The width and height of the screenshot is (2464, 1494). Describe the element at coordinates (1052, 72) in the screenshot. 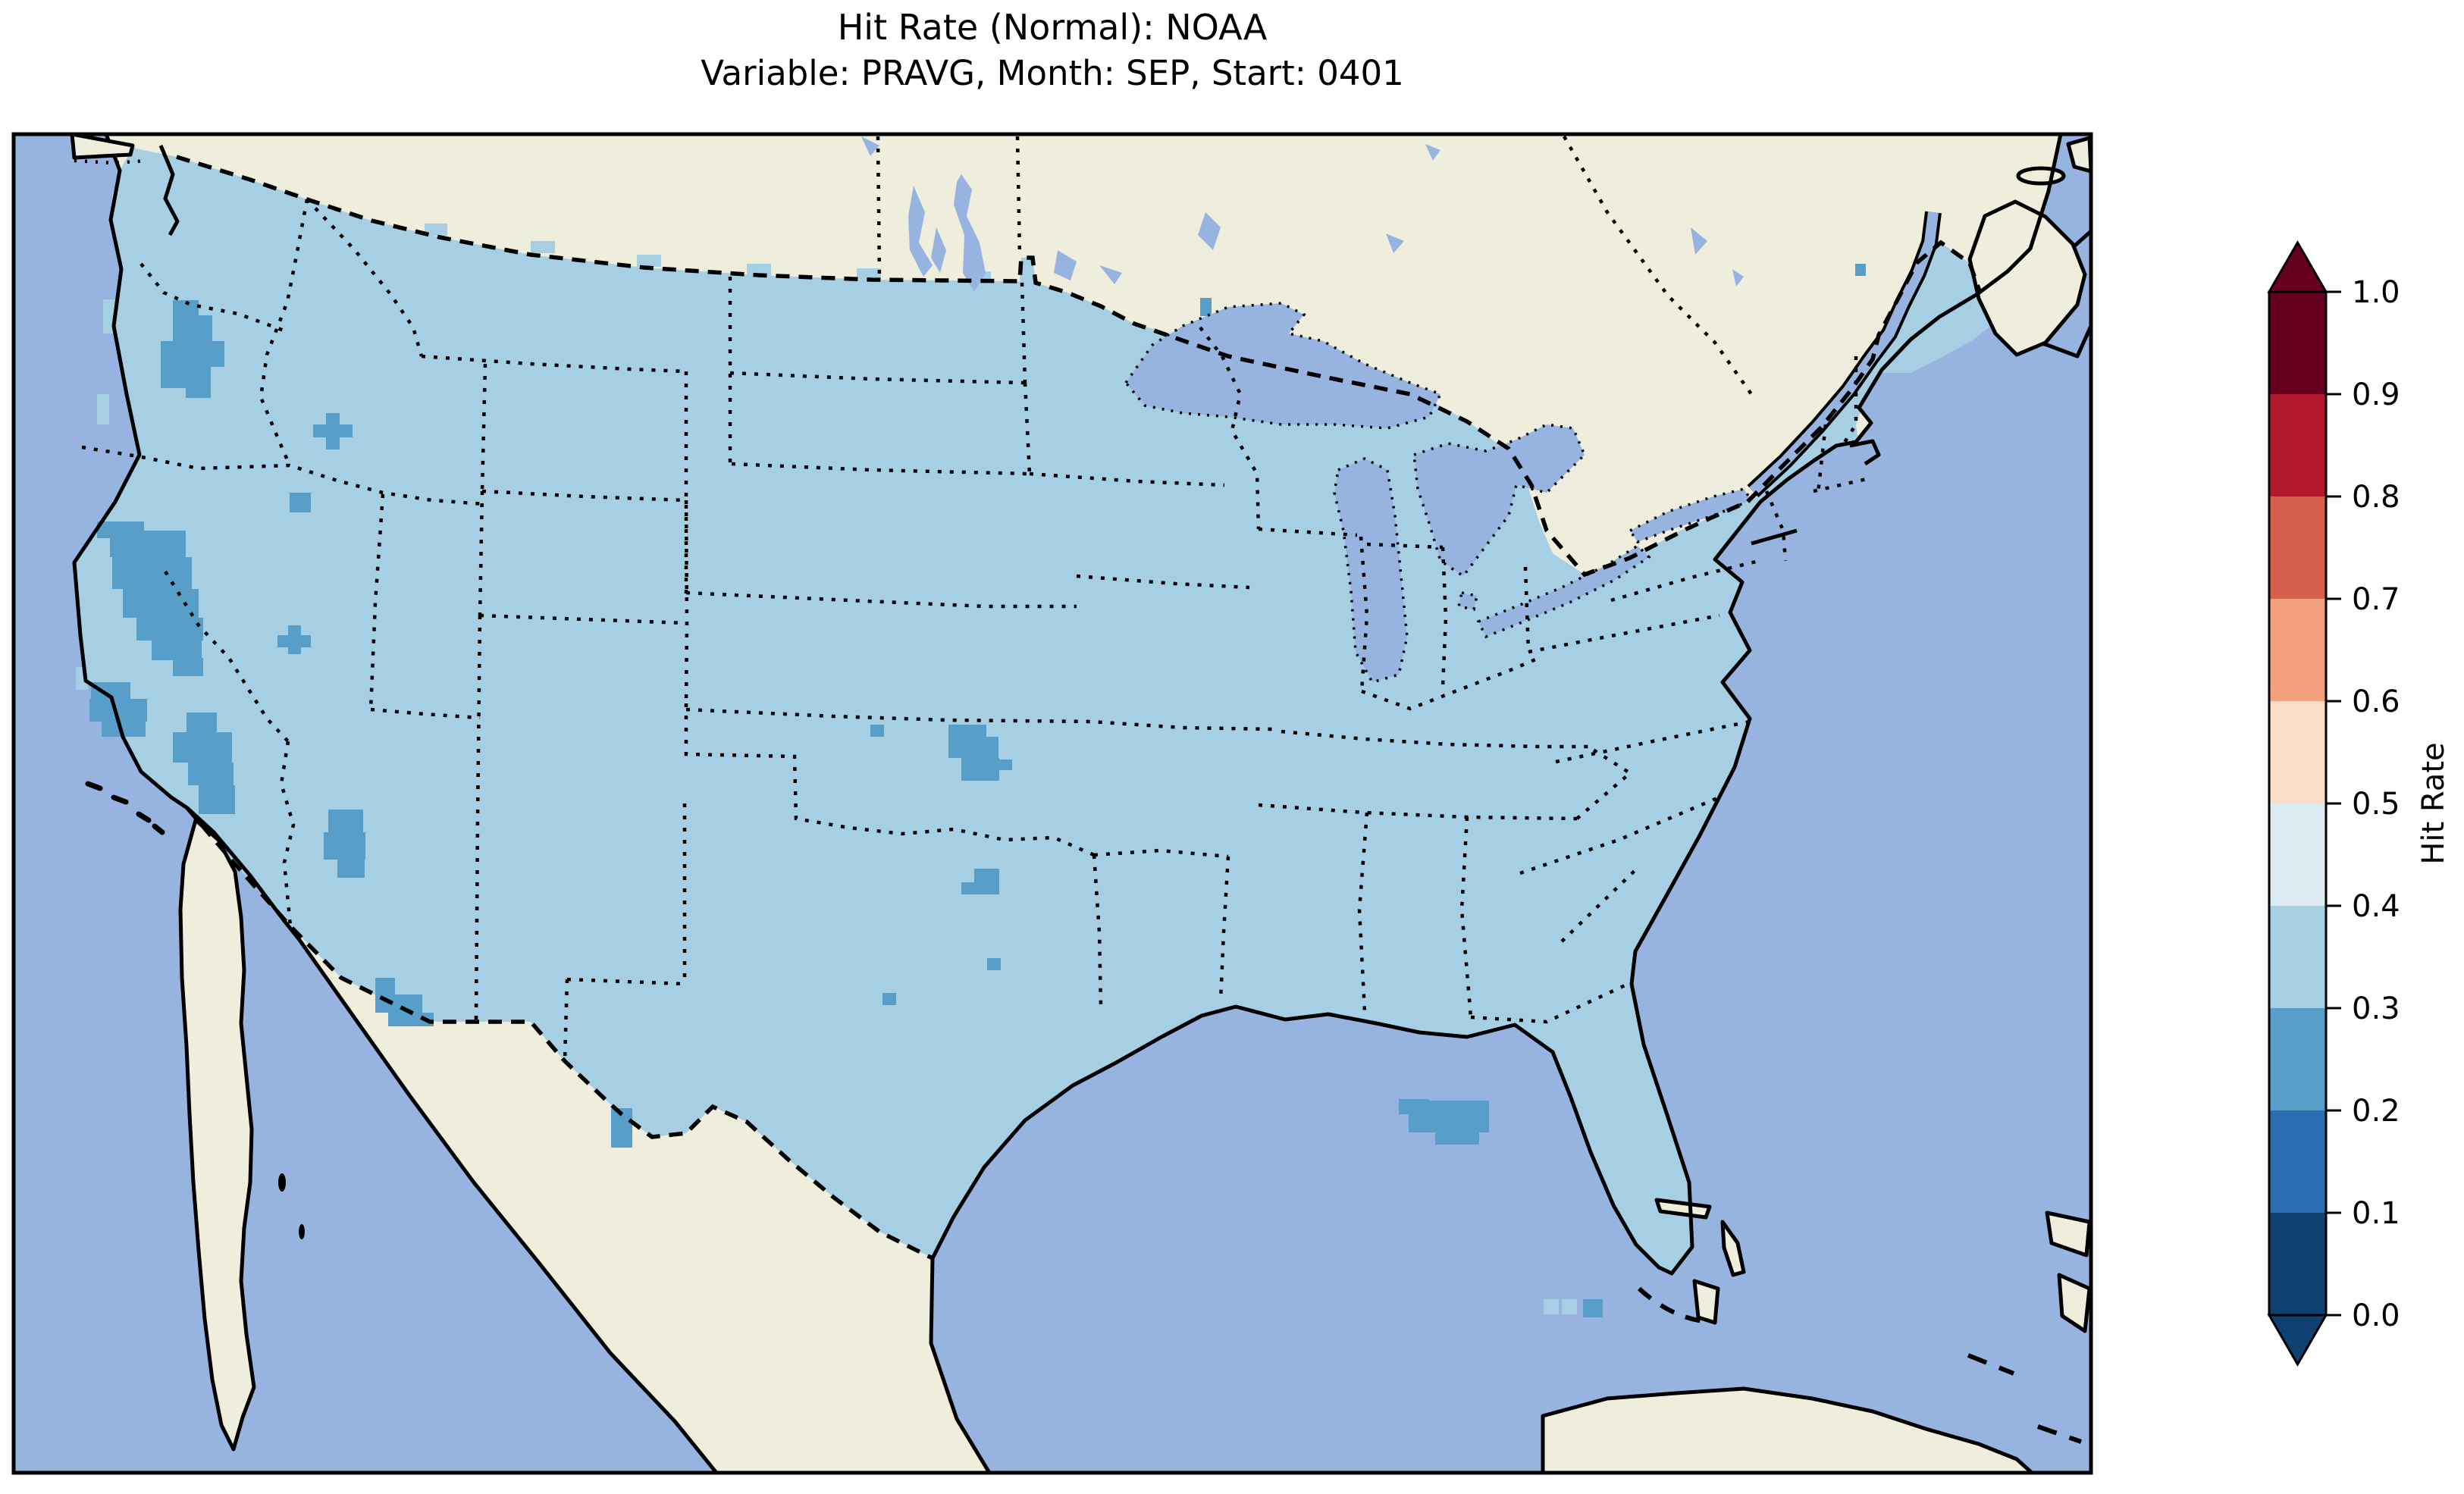

I see `chart-title-line2: Variable: PRAVG, Month: SEP, Start: 0401` at that location.